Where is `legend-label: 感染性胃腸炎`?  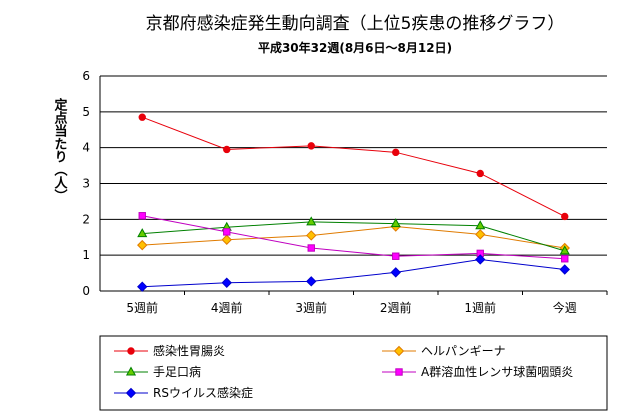
legend-label: 感染性胃腸炎 is located at coordinates (189, 350).